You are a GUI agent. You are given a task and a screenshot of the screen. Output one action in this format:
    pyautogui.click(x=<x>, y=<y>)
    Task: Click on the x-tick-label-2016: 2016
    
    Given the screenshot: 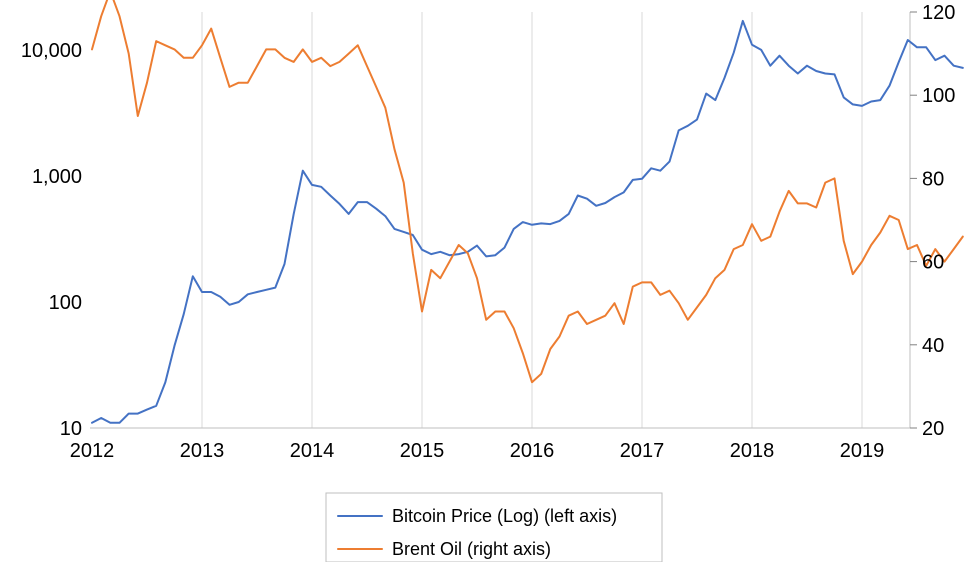 What is the action you would take?
    pyautogui.click(x=532, y=451)
    